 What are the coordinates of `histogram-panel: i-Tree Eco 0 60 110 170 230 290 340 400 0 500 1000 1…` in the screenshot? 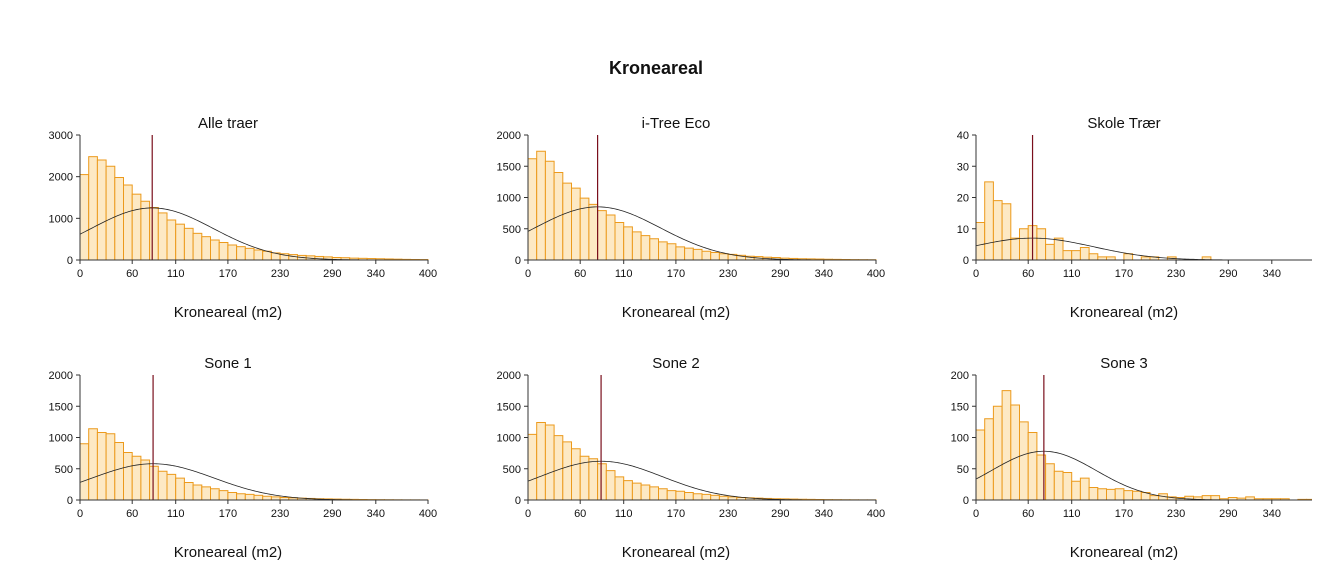 It's located at (691, 218).